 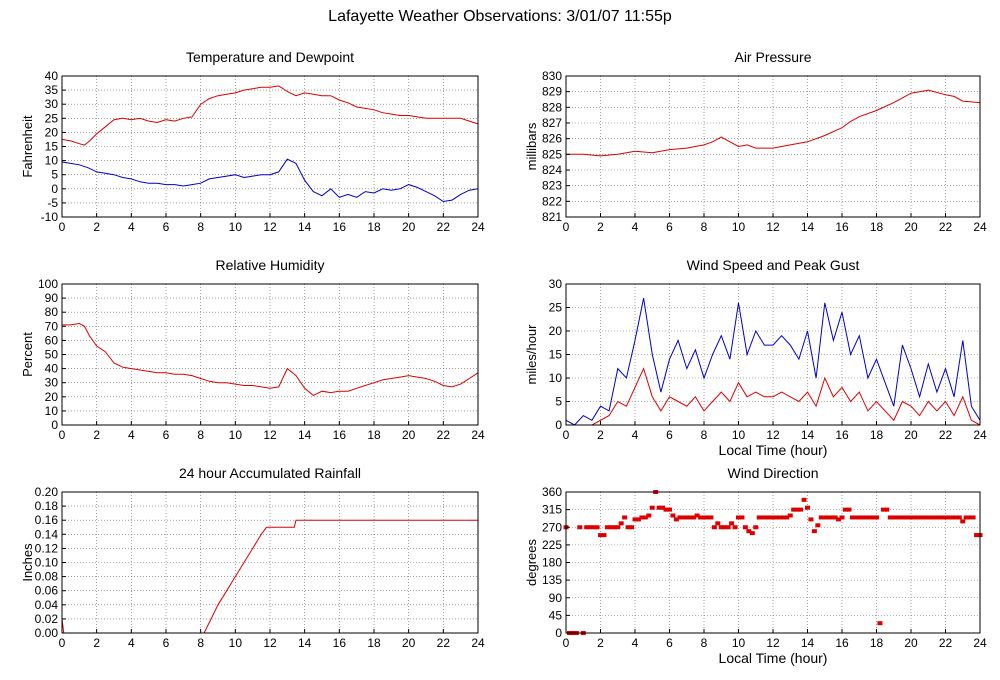 I want to click on y-tick-label: 315, so click(x=552, y=510).